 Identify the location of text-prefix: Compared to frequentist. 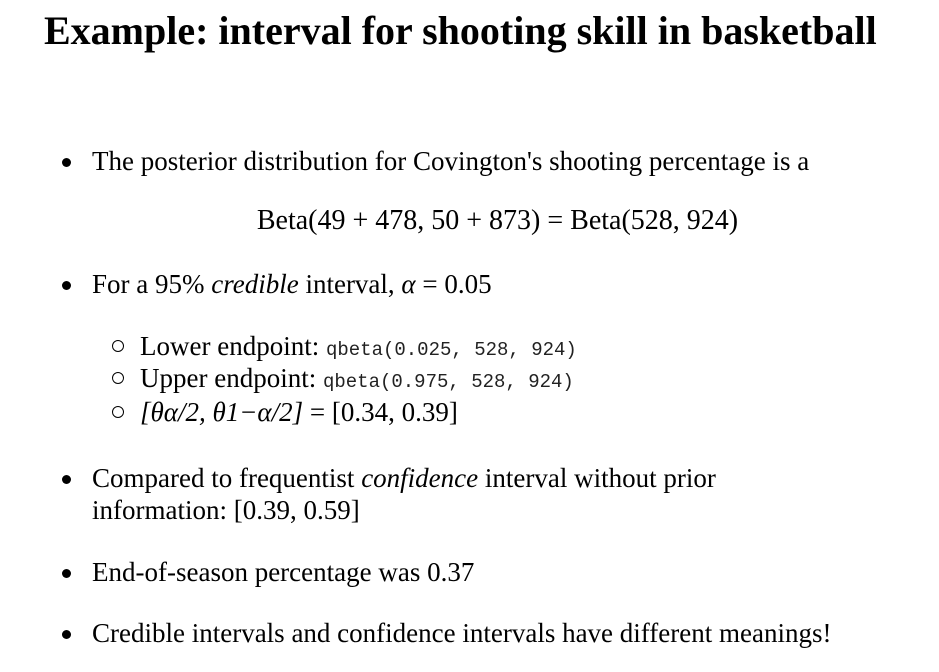
(227, 478).